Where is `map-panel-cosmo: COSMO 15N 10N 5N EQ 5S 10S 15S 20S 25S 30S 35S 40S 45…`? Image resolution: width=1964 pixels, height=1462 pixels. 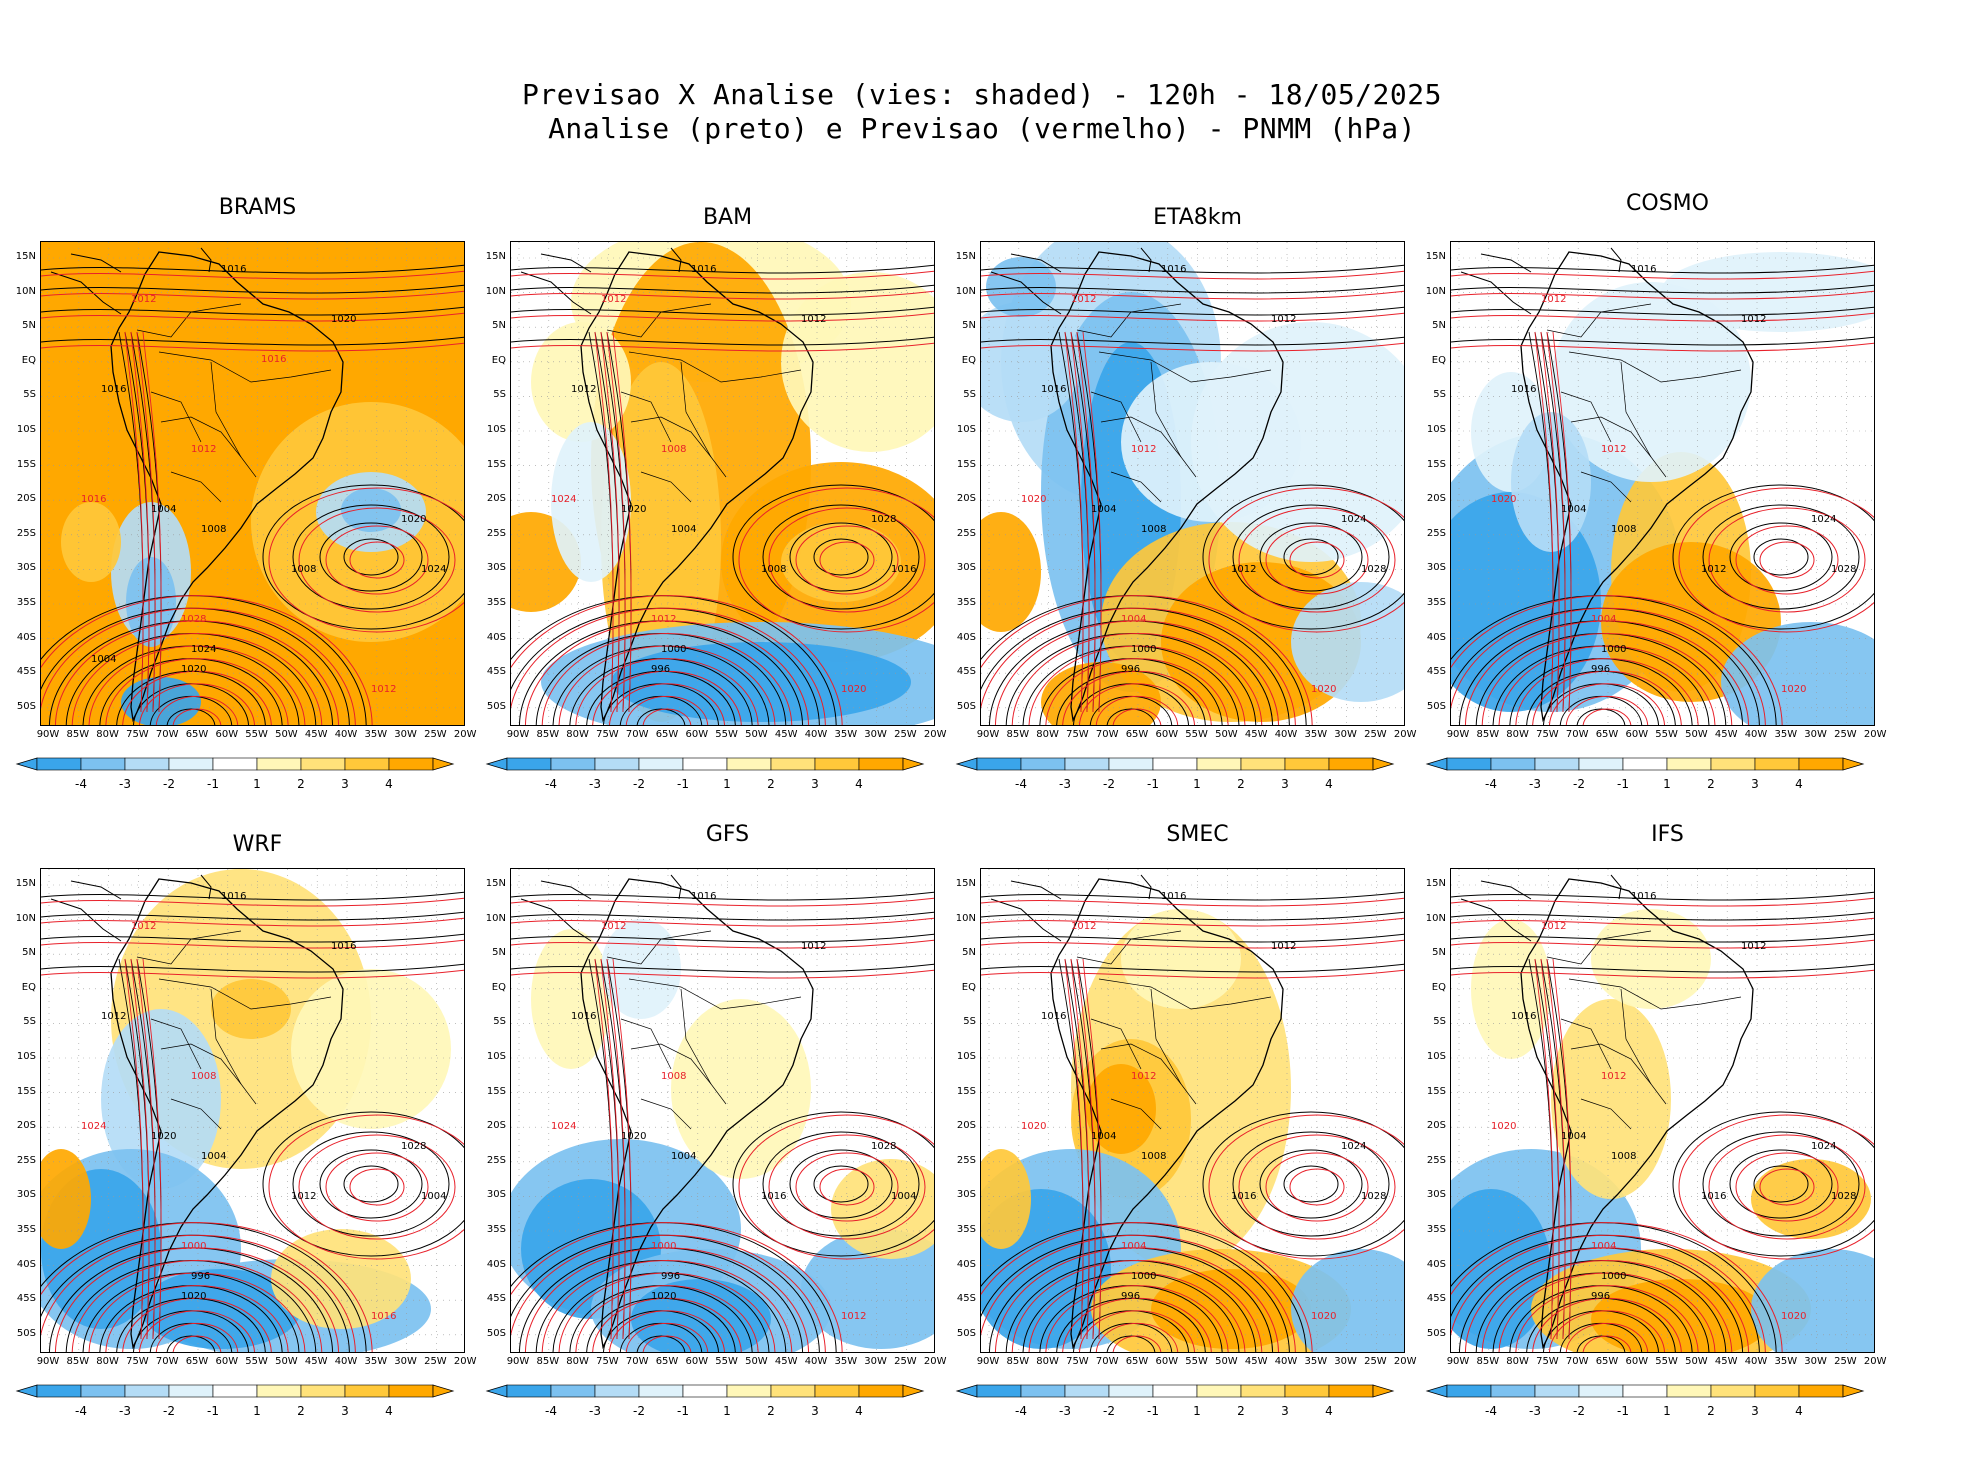 map-panel-cosmo: COSMO 15N 10N 5N EQ 5S 10S 15S 20S 25S 30S 35S 40S 45… is located at coordinates (1648, 513).